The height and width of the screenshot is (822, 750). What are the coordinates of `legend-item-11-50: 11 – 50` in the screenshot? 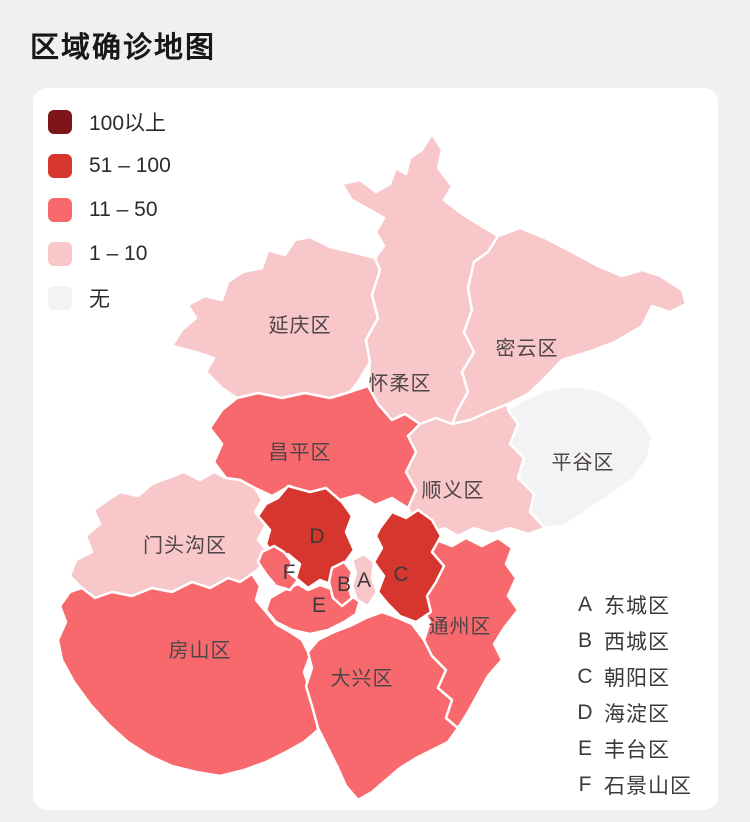 It's located at (109, 210).